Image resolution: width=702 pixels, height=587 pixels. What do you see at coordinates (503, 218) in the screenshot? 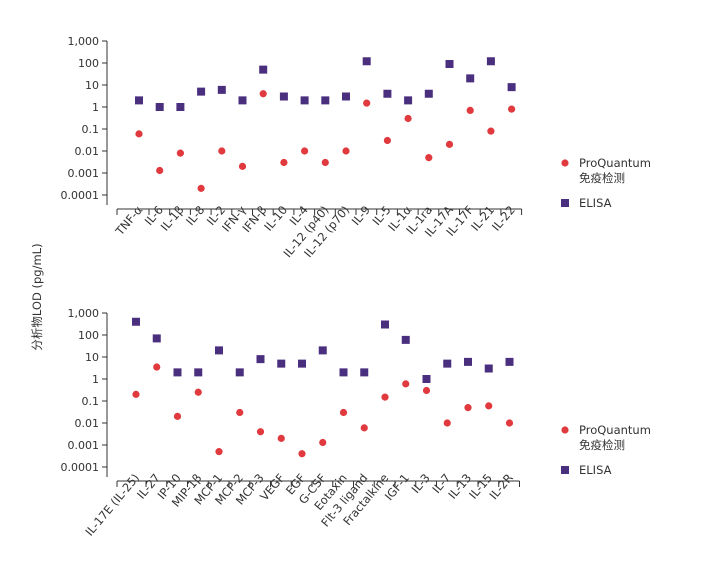
I see `x-category-label: IL-22` at bounding box center [503, 218].